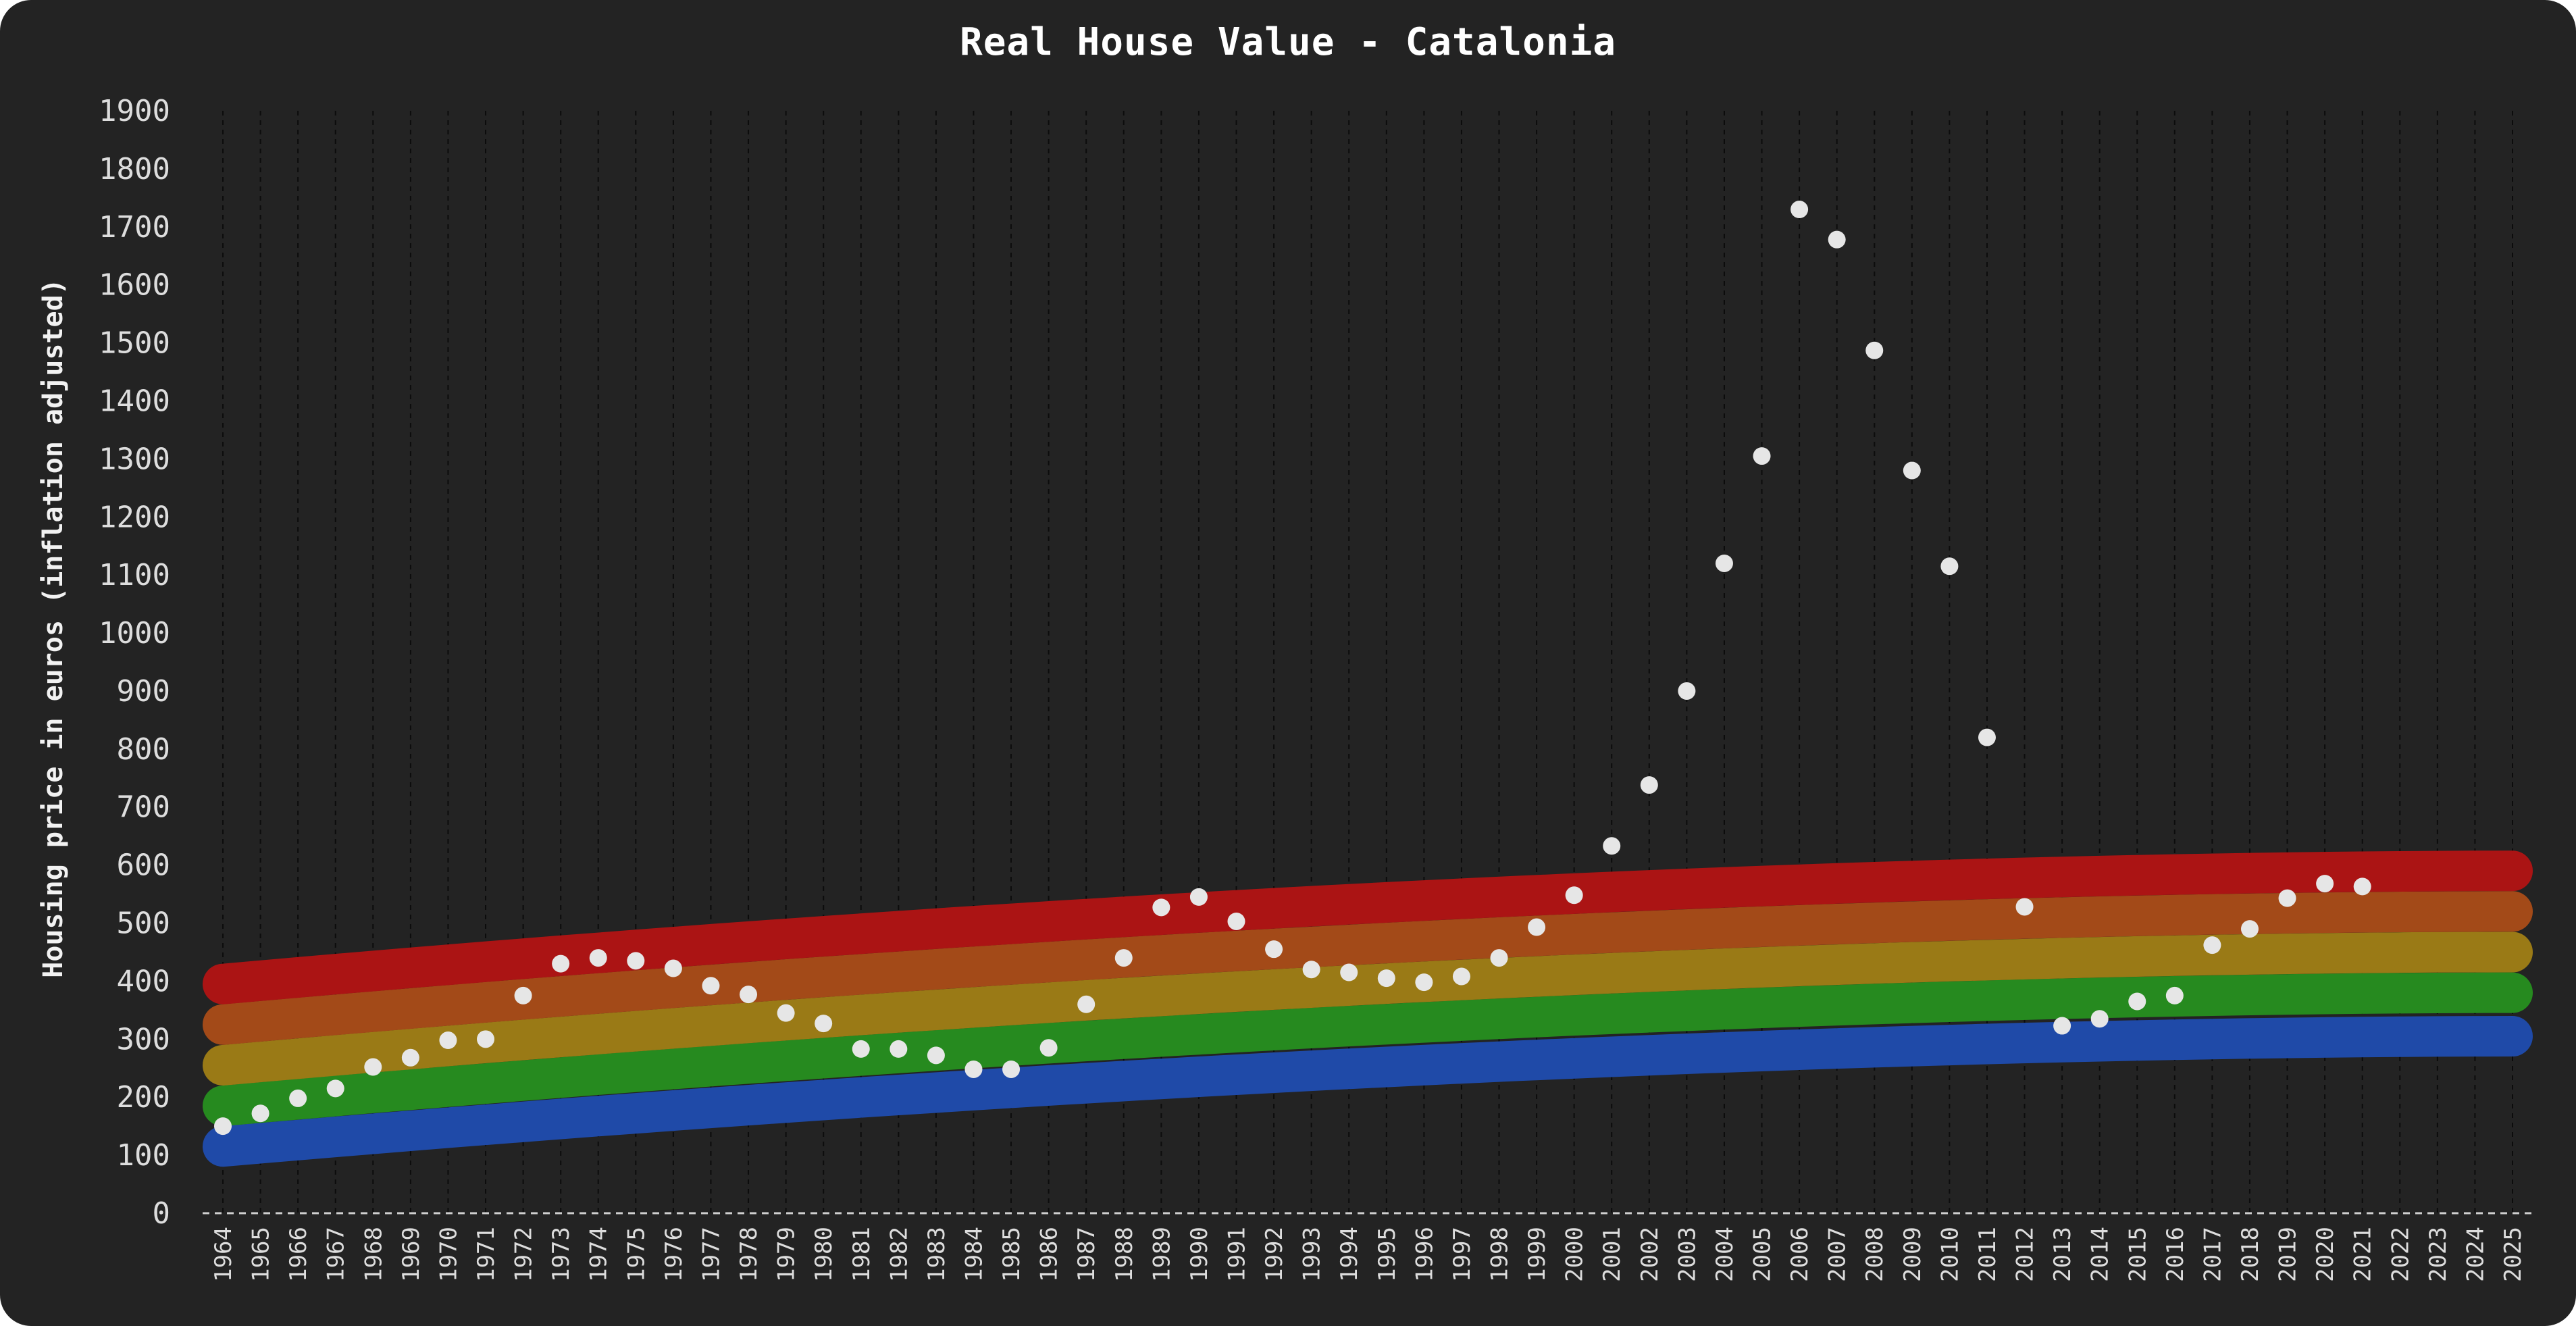  I want to click on x-tick-2019: 2019, so click(2288, 1254).